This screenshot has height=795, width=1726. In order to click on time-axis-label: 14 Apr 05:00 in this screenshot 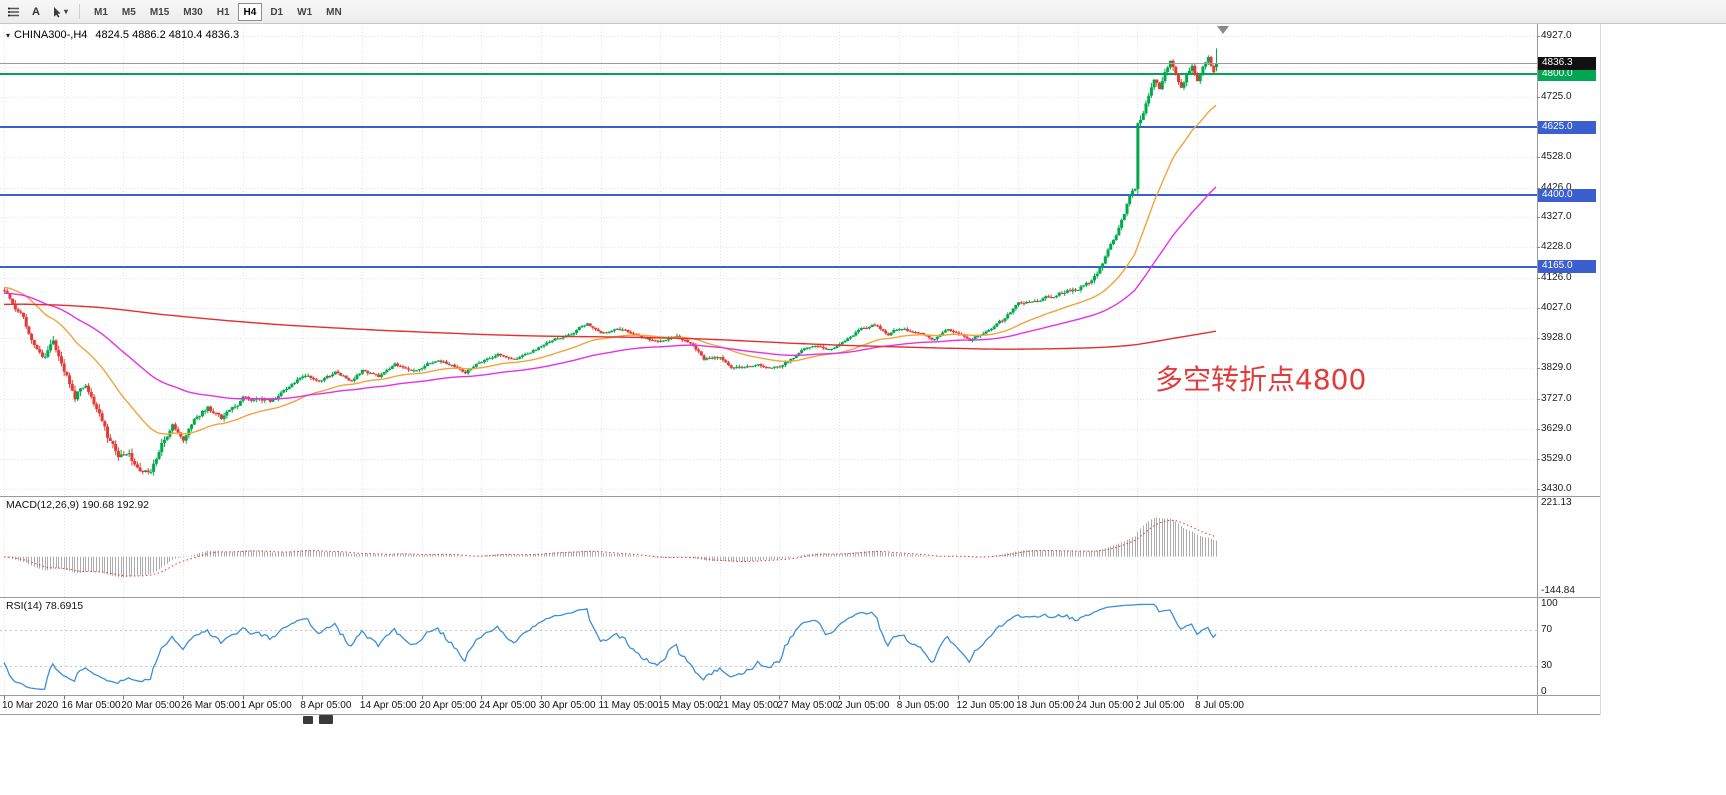, I will do `click(388, 705)`.